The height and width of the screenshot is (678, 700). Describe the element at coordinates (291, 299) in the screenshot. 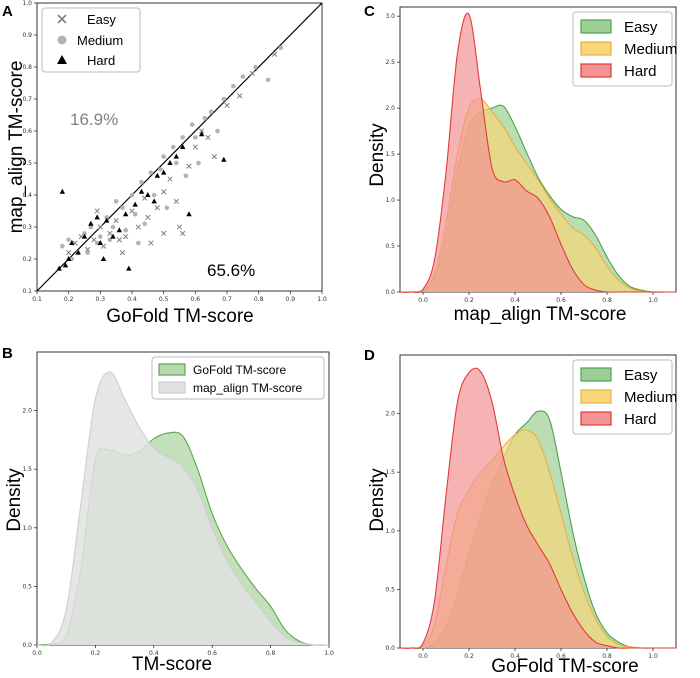

I see `x-tick-label: 0.9` at that location.